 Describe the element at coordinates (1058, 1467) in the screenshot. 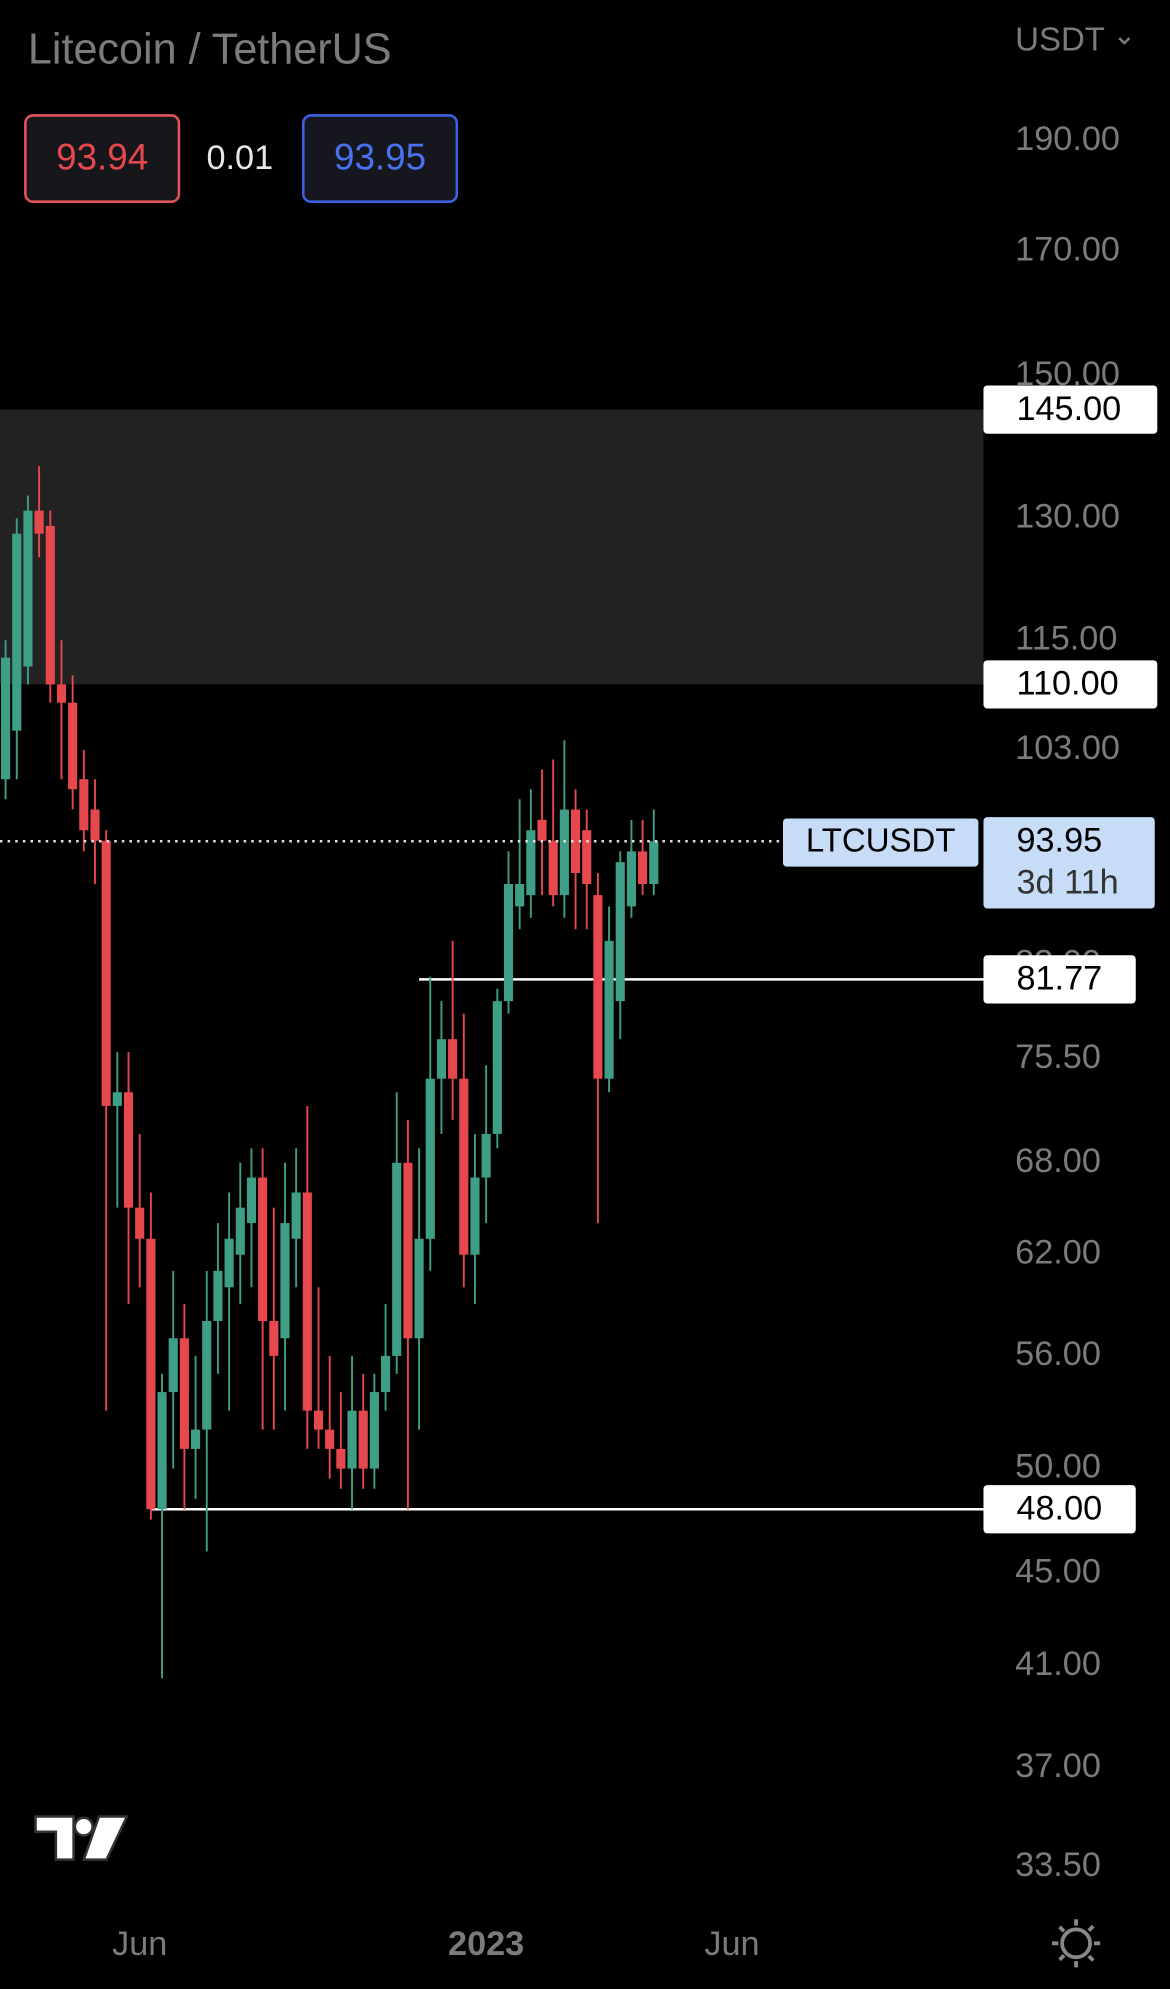

I see `y-tick-label: 50.00` at that location.